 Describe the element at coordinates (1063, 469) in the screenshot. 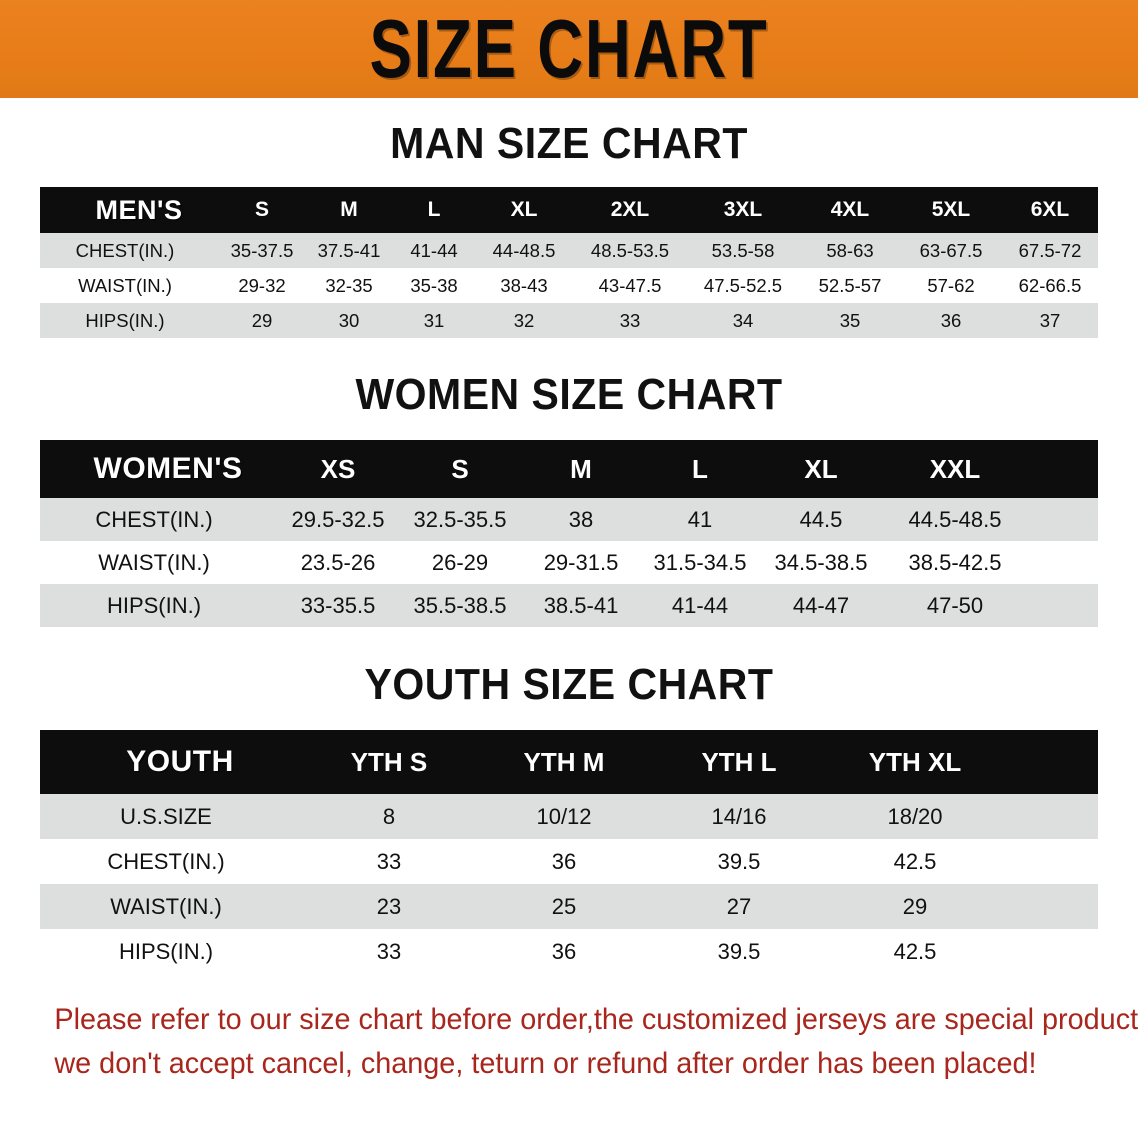

I see `women-size-col-spacer` at that location.